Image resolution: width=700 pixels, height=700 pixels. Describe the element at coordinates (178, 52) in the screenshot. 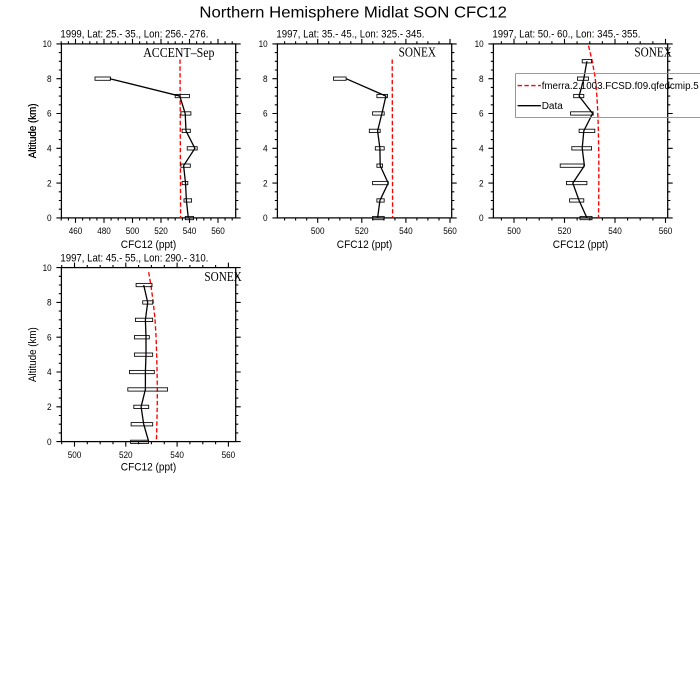

I see `svg-text: ACCENT–Sep` at that location.